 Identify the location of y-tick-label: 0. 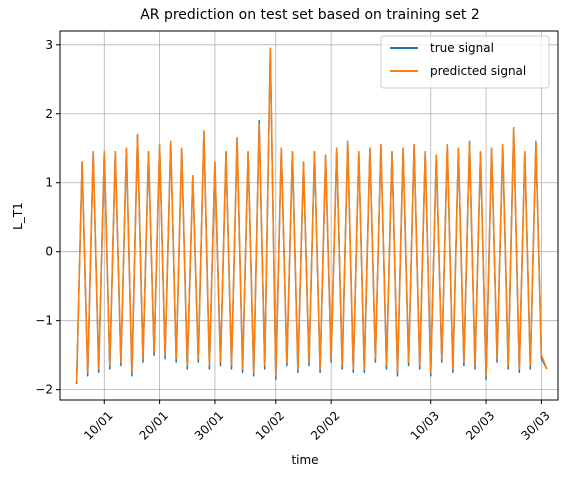
(49, 252).